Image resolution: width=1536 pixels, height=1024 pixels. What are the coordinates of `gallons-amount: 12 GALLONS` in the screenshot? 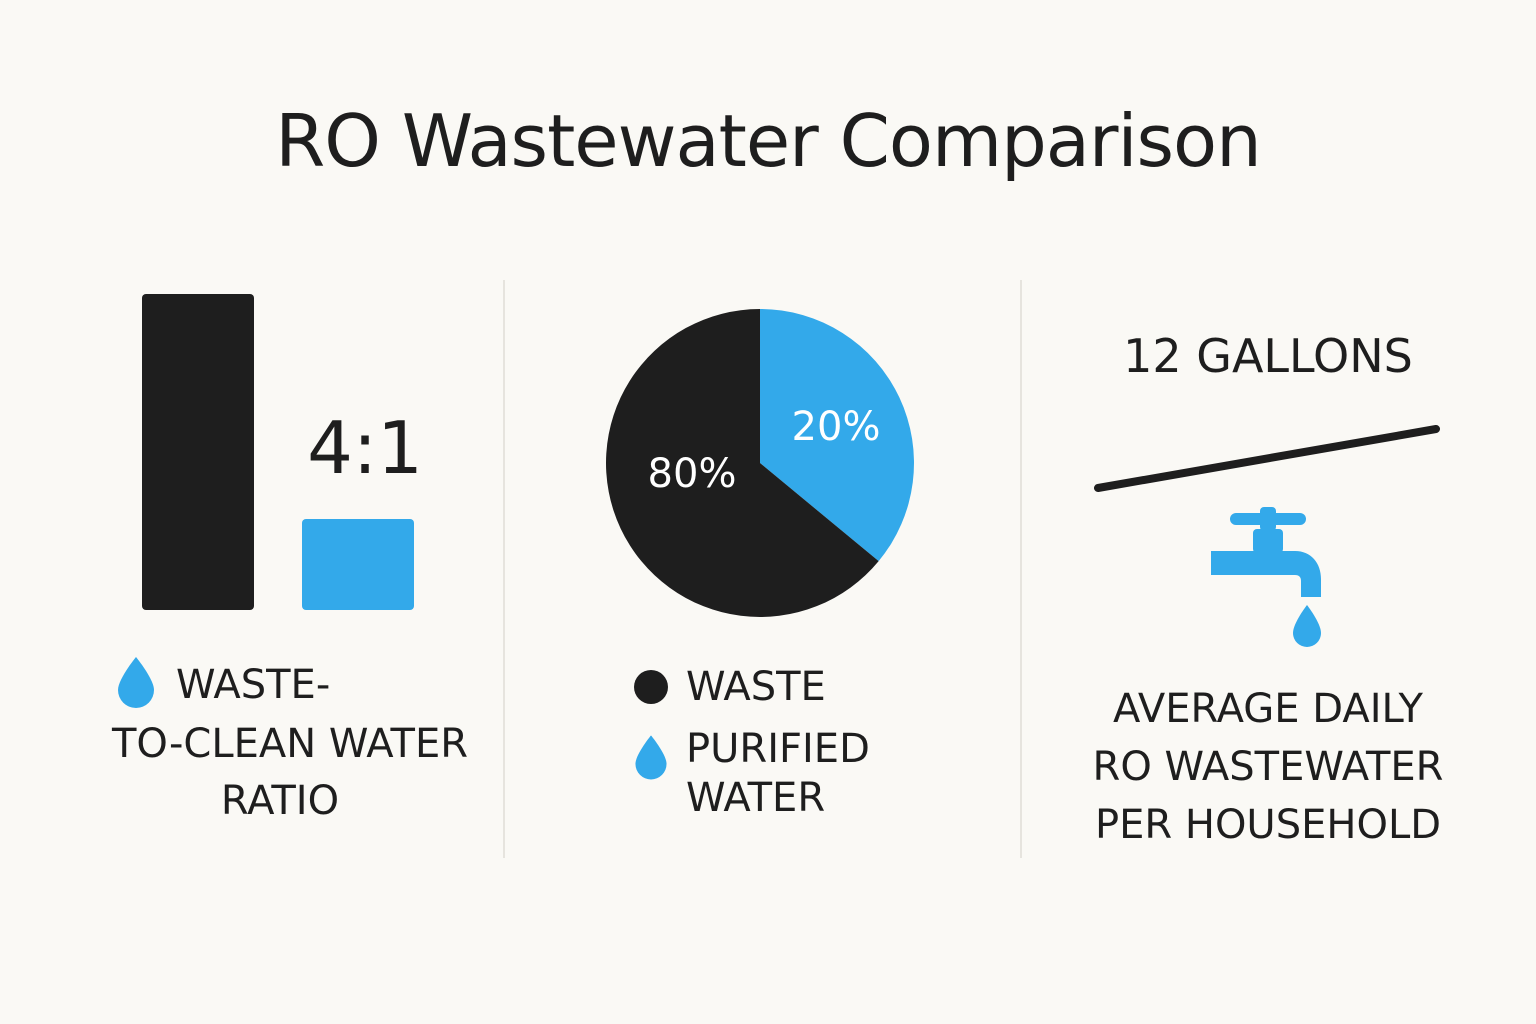 It's located at (1268, 356).